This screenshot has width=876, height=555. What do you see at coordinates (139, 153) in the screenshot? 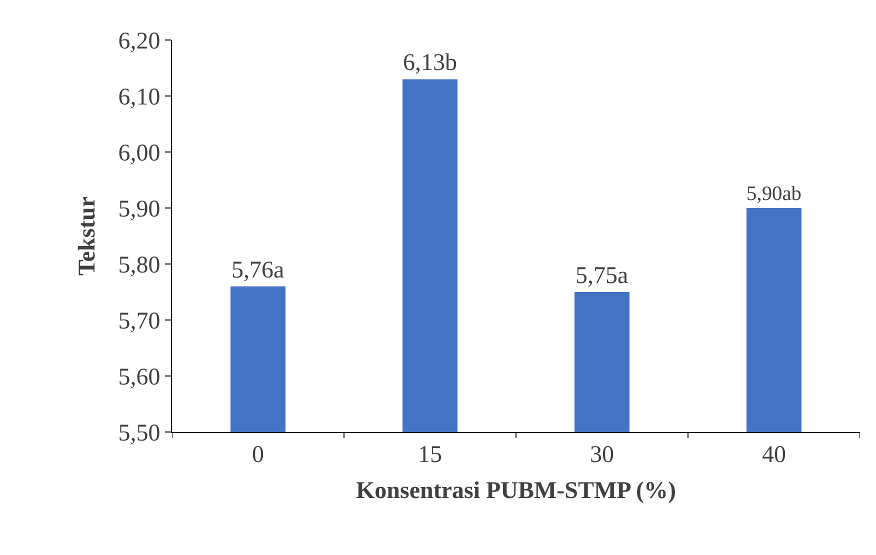
I see `y-tick-label: 6,00` at bounding box center [139, 153].